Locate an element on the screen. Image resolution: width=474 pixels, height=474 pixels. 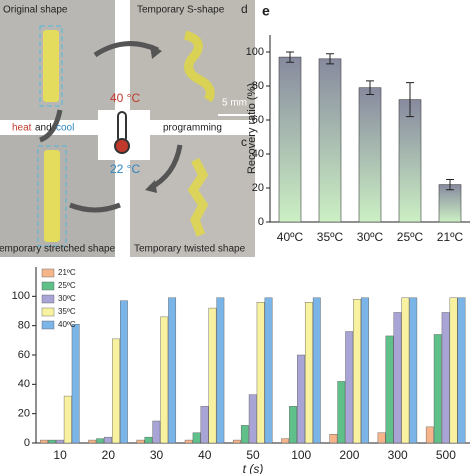
photo-label: c is located at coordinates (244, 142).